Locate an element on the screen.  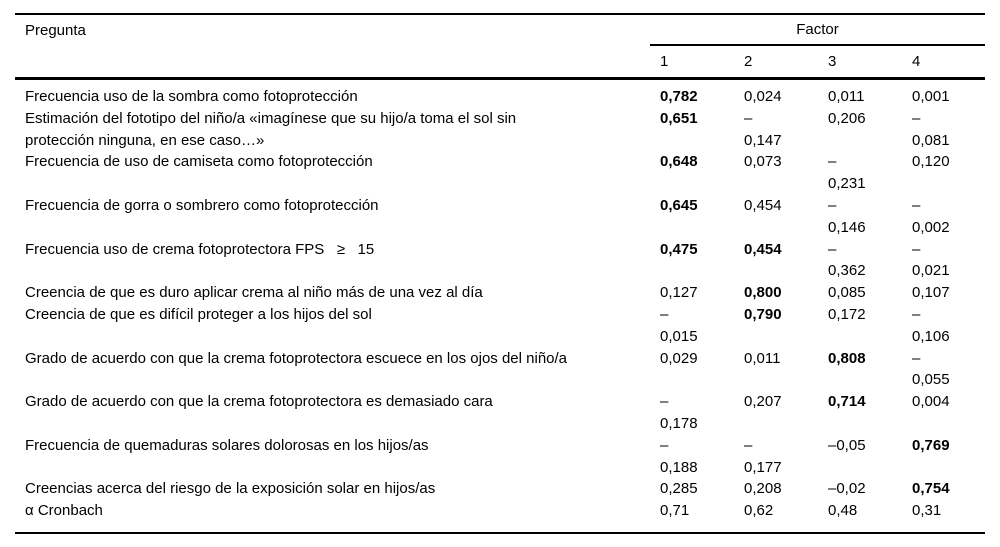
factor-loading-cell: –0,055 is located at coordinates (931, 369).